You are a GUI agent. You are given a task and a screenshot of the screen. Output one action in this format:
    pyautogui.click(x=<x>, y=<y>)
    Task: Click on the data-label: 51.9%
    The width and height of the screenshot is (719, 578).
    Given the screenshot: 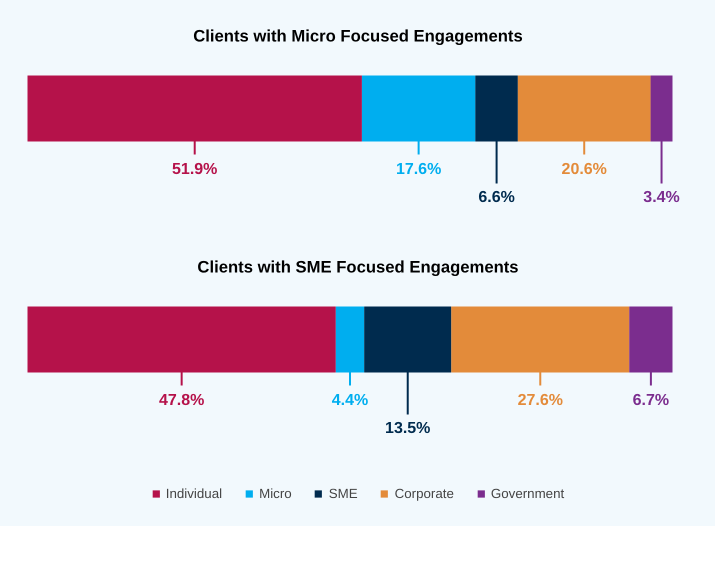 What is the action you would take?
    pyautogui.click(x=195, y=169)
    